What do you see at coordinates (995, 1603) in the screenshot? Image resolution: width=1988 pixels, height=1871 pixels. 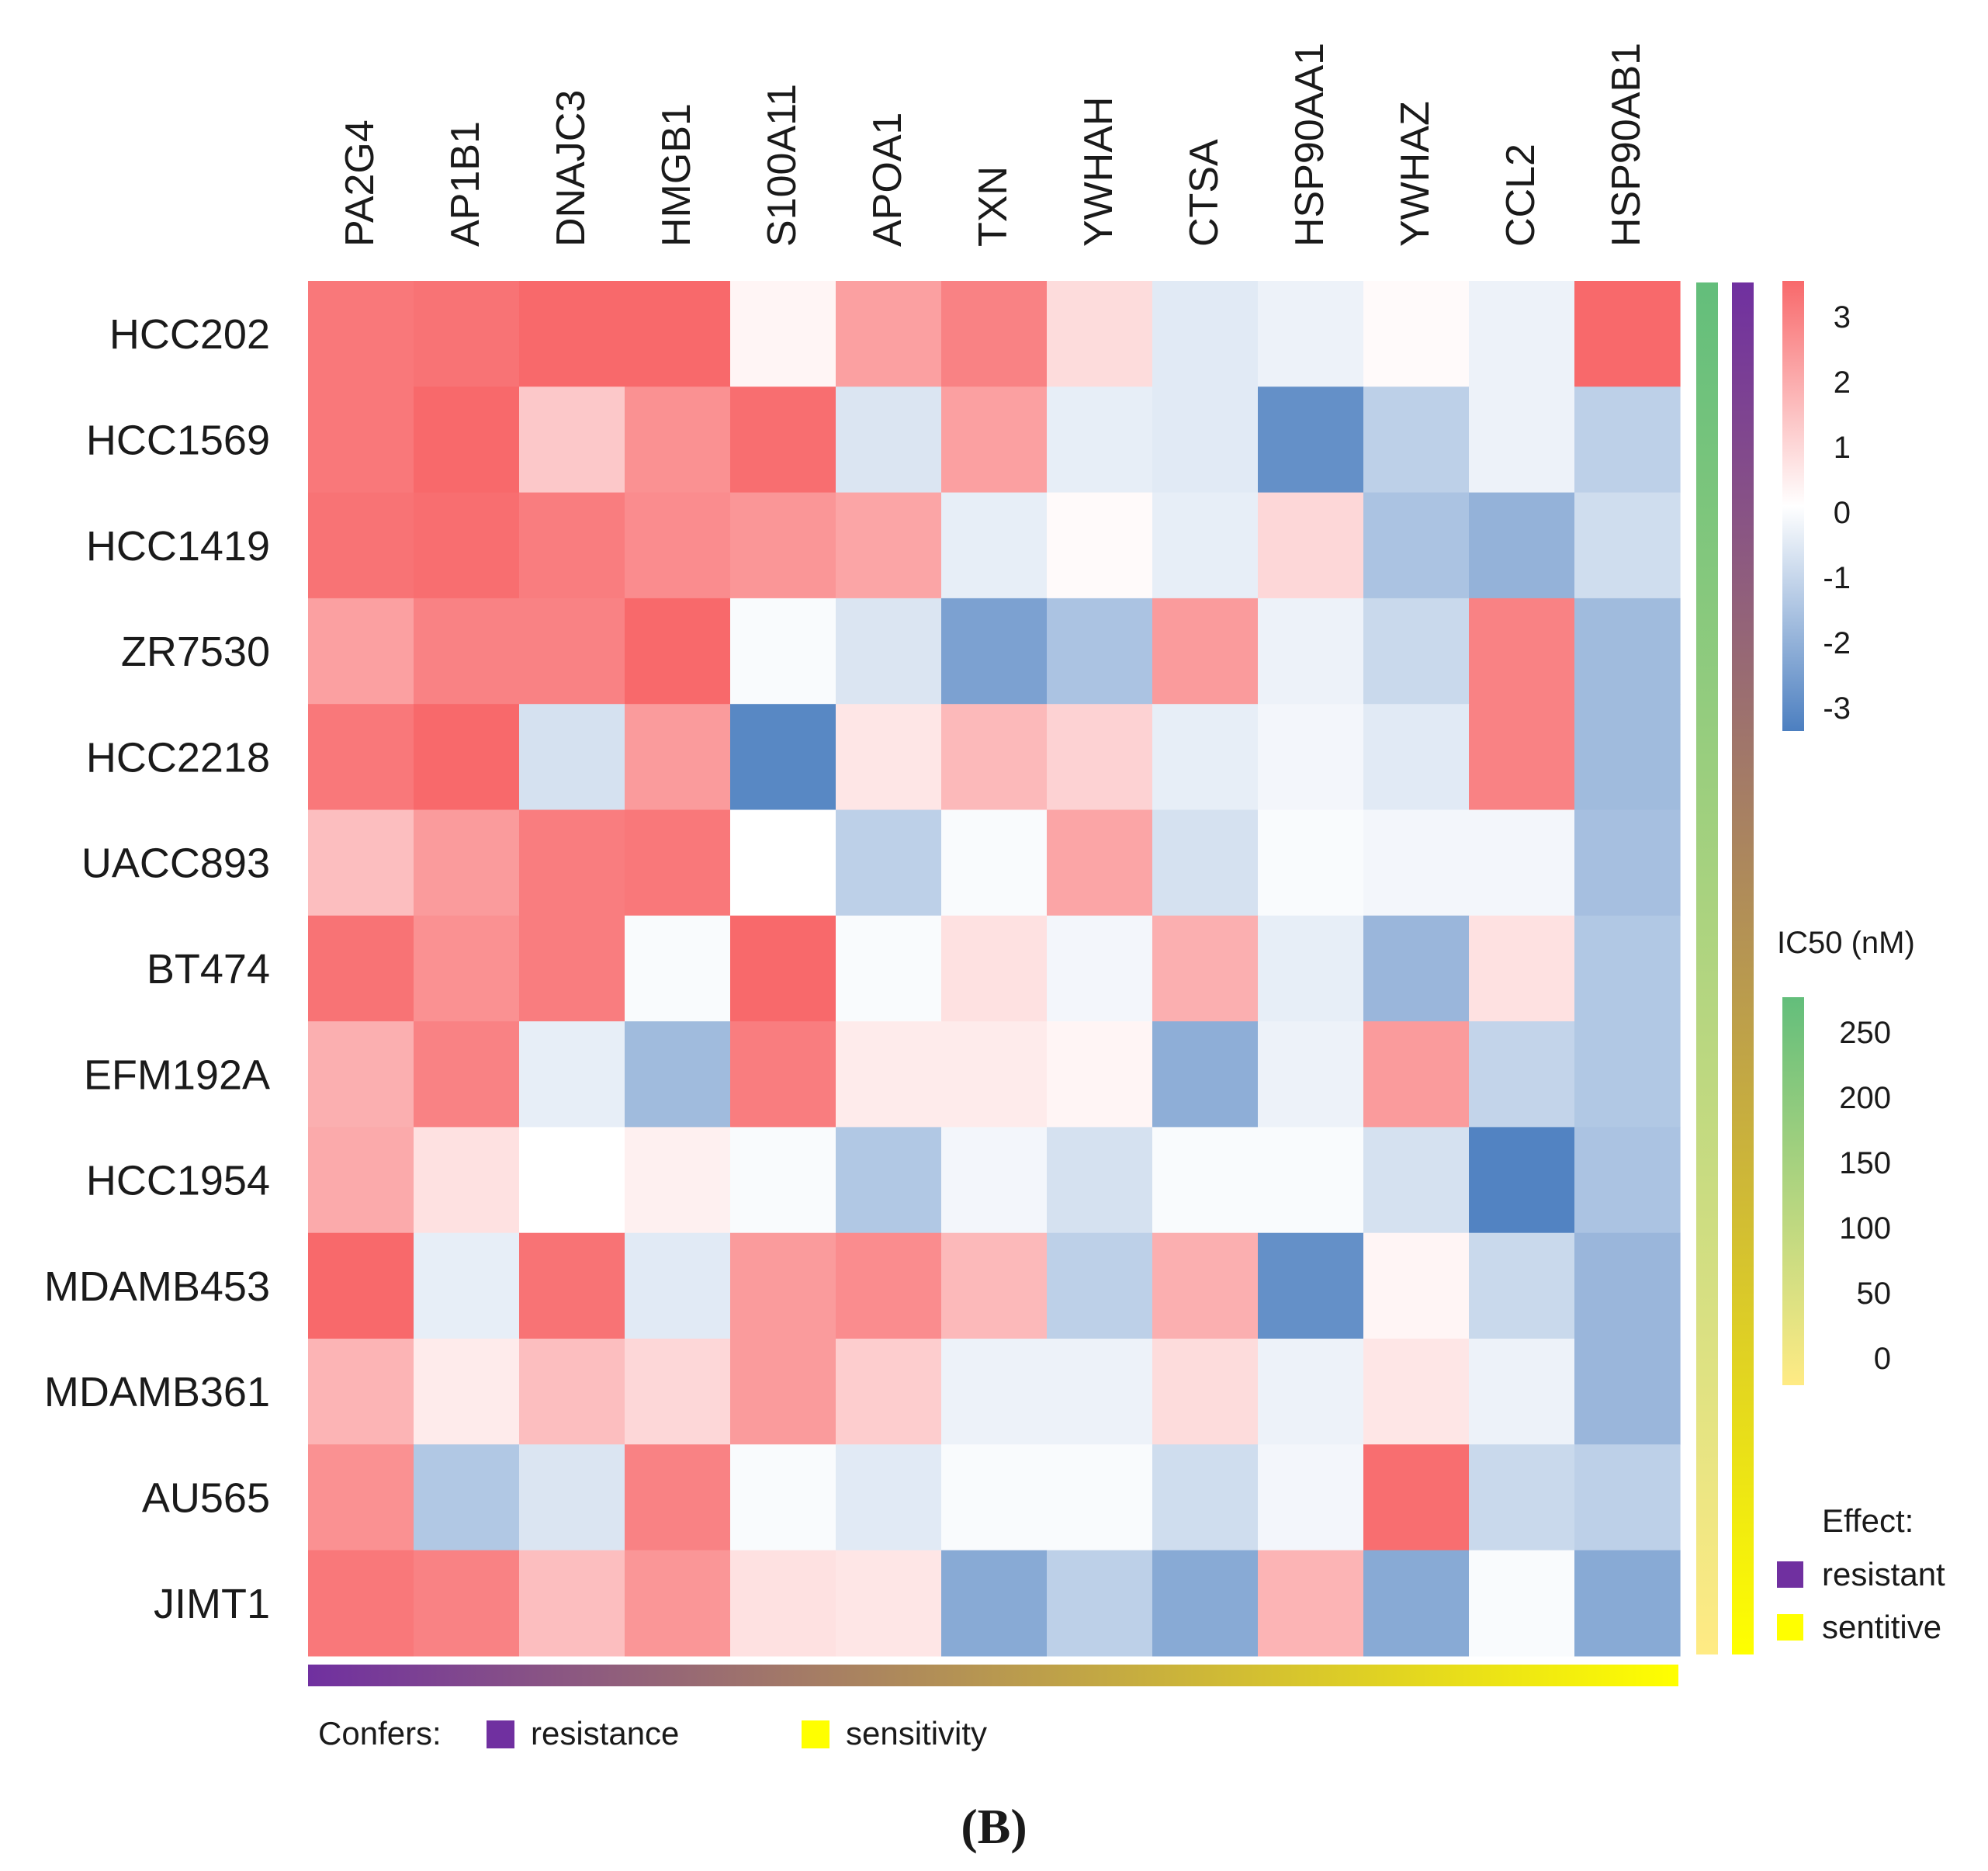 I see `heatmap-cell-JIMT1-TXN` at bounding box center [995, 1603].